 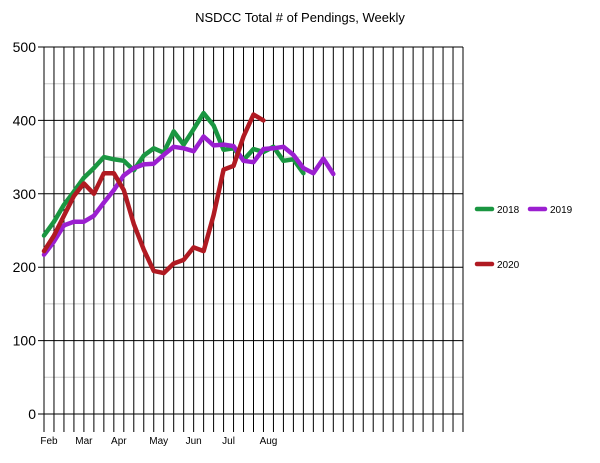 What do you see at coordinates (561, 210) in the screenshot?
I see `legend-label-2019: 2019` at bounding box center [561, 210].